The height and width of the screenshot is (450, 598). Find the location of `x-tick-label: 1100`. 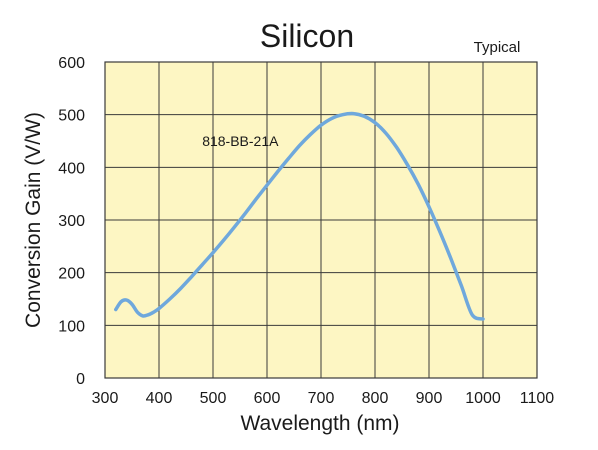

x-tick-label: 1100 is located at coordinates (537, 398).